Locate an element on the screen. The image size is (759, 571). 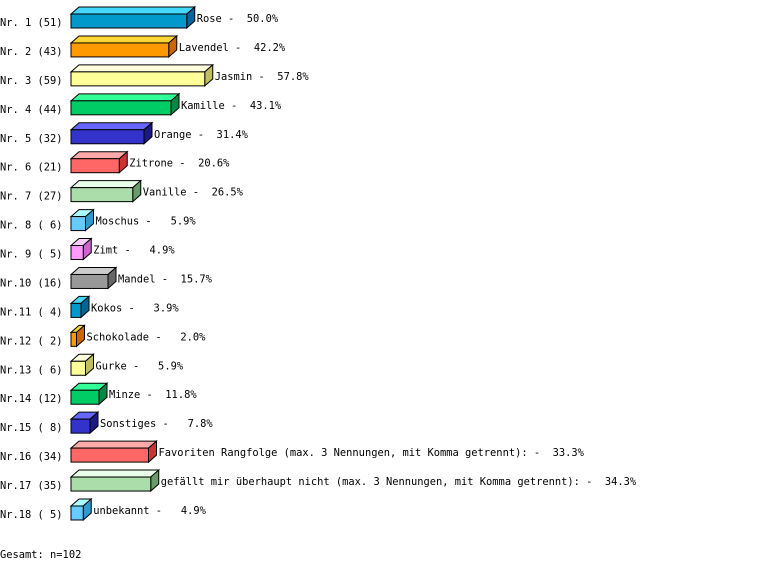
category-label: Nr.16 (34) is located at coordinates (31, 457).